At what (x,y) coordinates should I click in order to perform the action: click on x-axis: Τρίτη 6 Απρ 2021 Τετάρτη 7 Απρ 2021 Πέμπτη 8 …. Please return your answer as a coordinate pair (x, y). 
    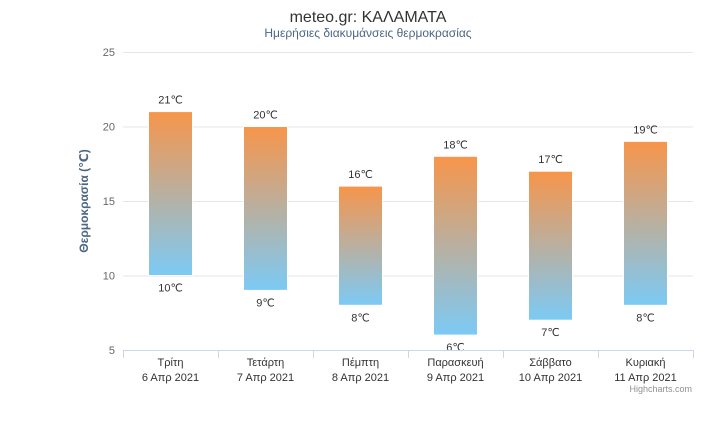
    Looking at the image, I should click on (408, 367).